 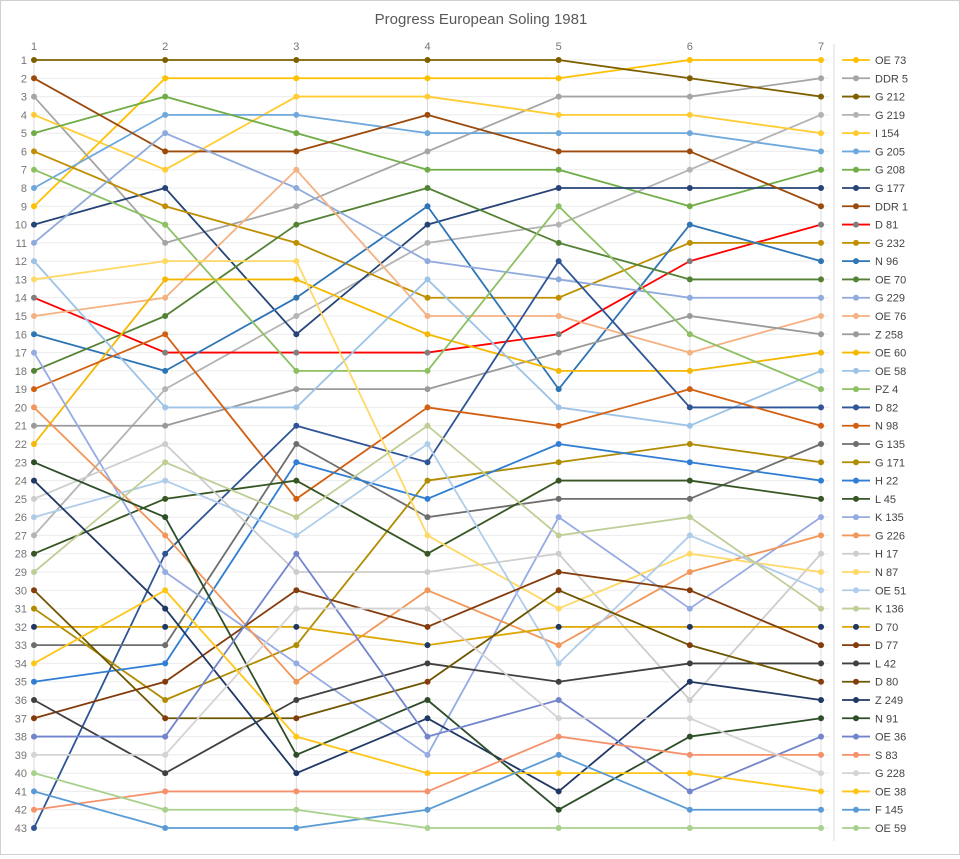 What do you see at coordinates (889, 335) in the screenshot?
I see `legend-label: Z 258` at bounding box center [889, 335].